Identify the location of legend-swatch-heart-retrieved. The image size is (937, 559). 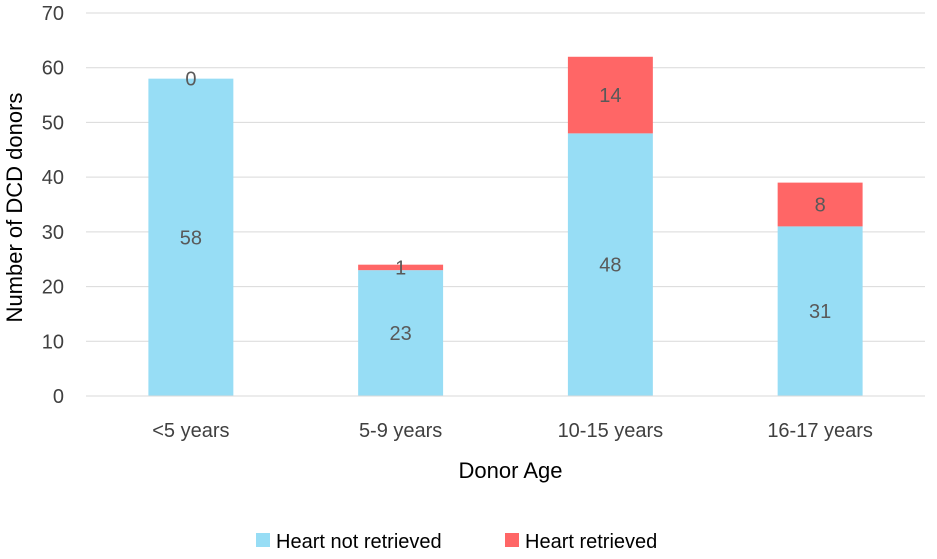
(512, 540).